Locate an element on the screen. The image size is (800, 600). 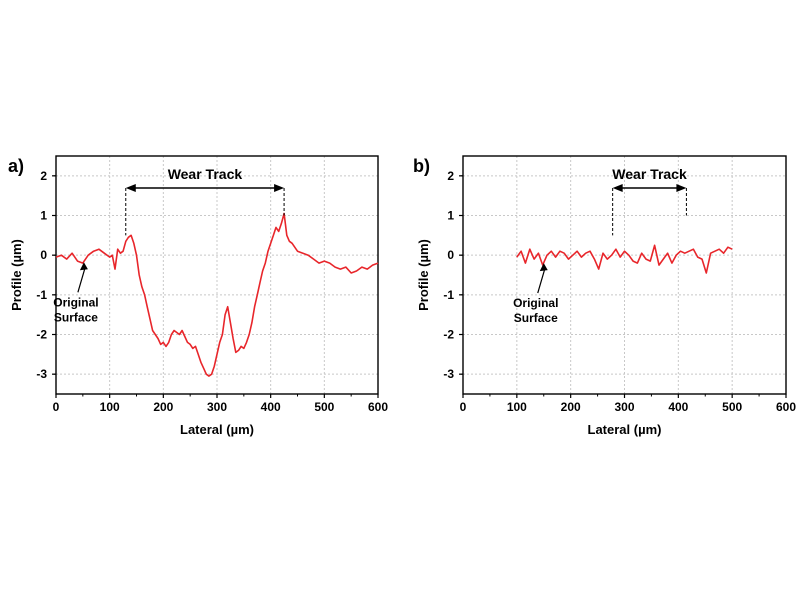
panel-label: a) is located at coordinates (16, 166).